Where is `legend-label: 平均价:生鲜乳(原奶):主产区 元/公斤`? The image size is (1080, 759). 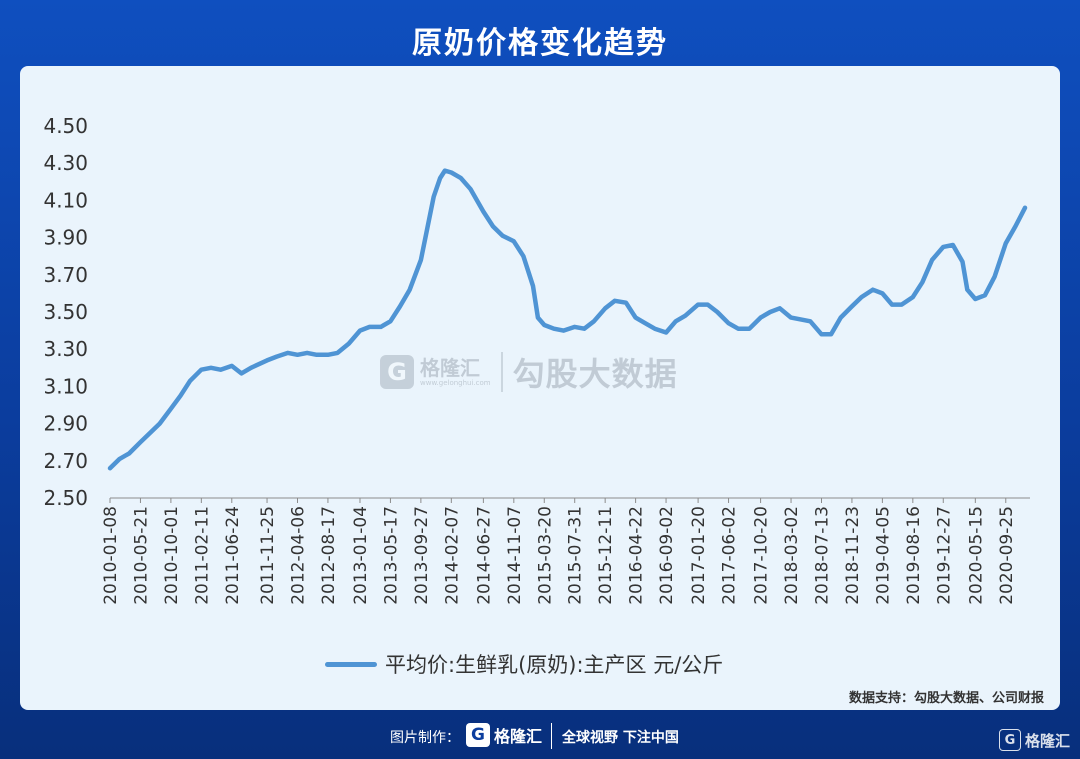
legend-label: 平均价:生鲜乳(原奶):主产区 元/公斤 is located at coordinates (554, 665).